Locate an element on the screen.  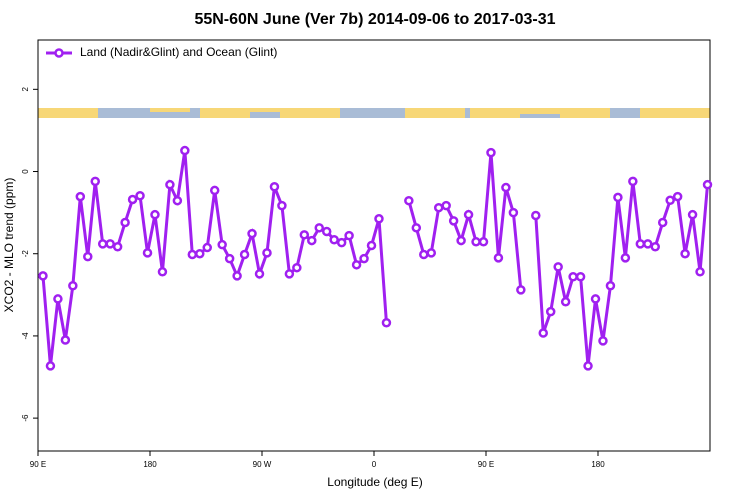
y-tick-label: -4 is located at coordinates (25, 336).